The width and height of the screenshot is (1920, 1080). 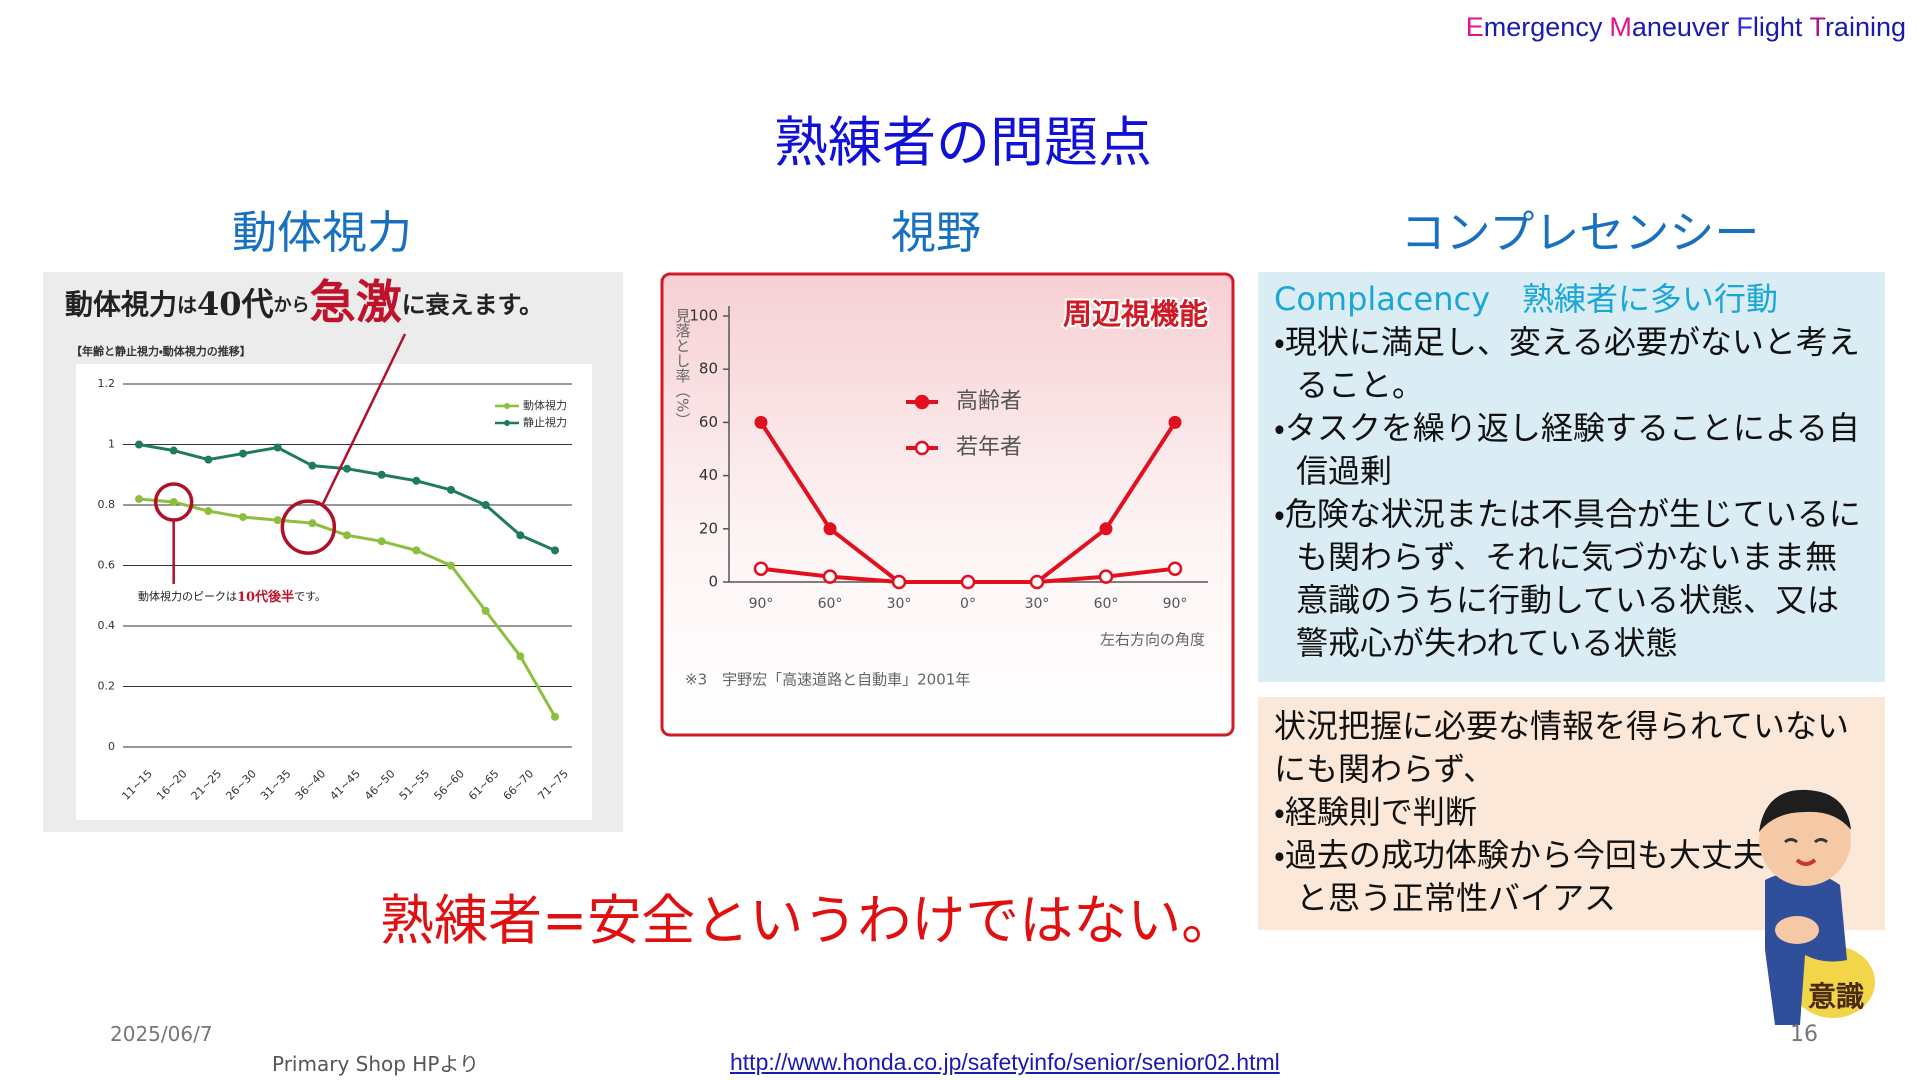 What do you see at coordinates (107, 565) in the screenshot?
I see `y-tick-label: 0.6` at bounding box center [107, 565].